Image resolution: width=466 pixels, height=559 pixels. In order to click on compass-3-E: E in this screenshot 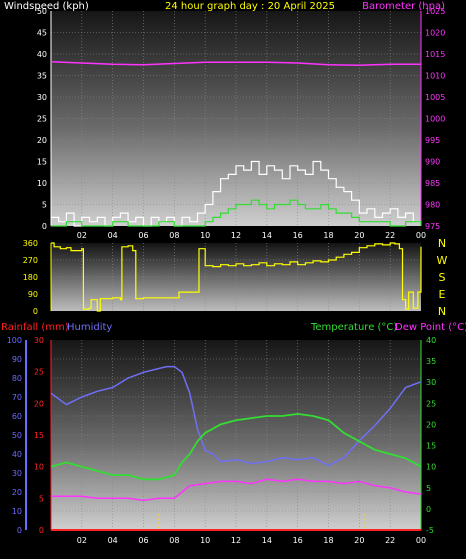, I will do `click(442, 294)`.